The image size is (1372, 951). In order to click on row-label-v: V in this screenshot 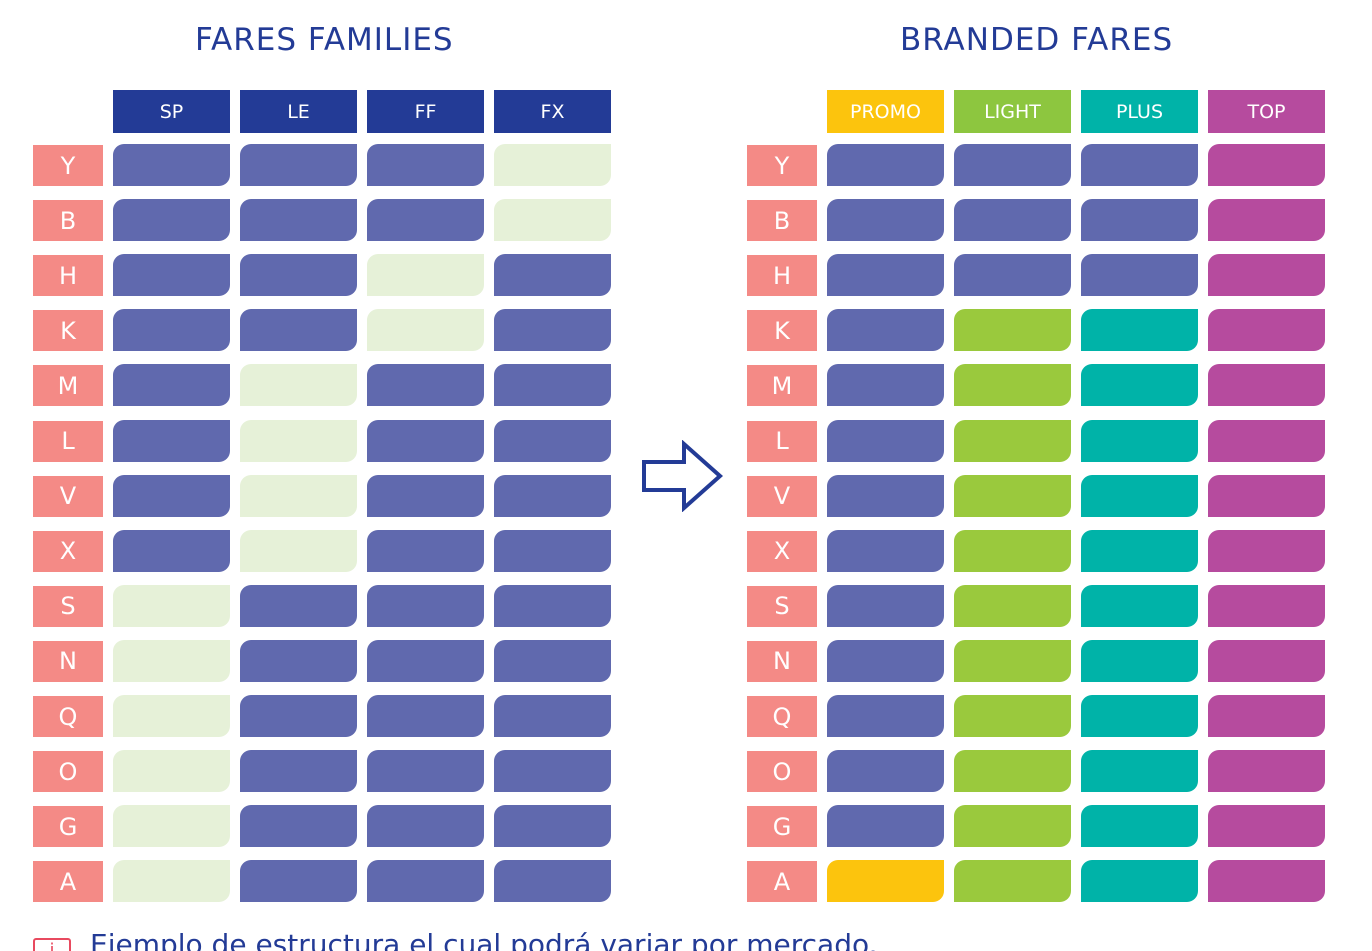, I will do `click(782, 496)`.